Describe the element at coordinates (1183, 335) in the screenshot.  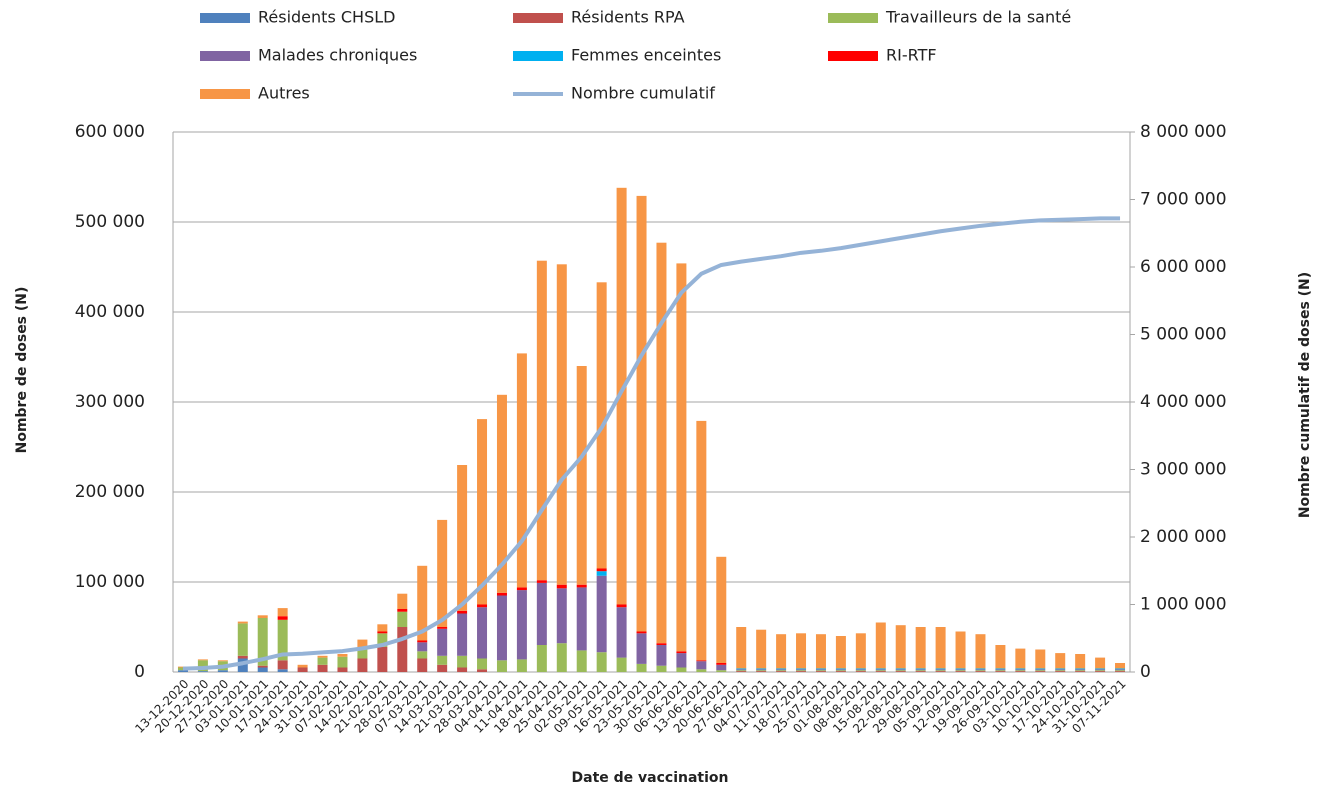
I see `y2-tick-label: 5 000 000` at that location.